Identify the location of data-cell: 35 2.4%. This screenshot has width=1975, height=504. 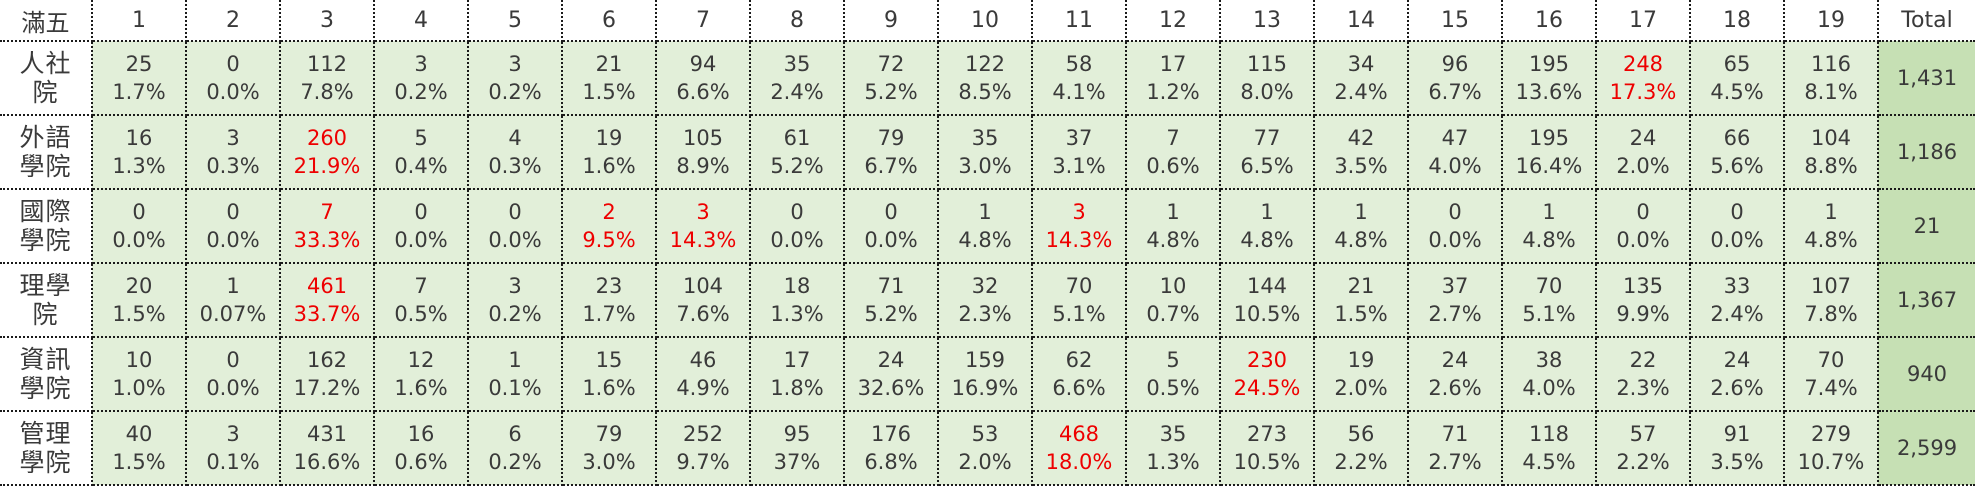
(797, 78).